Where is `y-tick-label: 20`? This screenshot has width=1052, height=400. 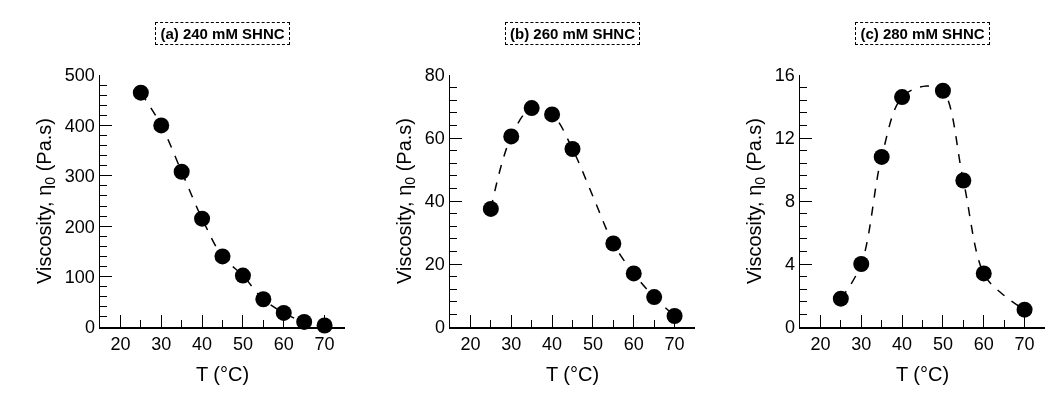
y-tick-label: 20 is located at coordinates (434, 264).